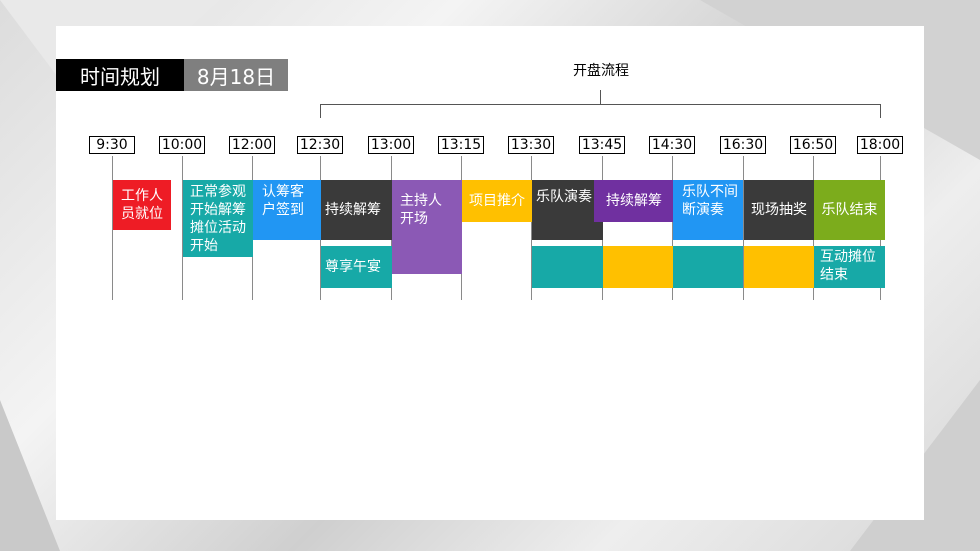  What do you see at coordinates (218, 218) in the screenshot?
I see `block-viewing-start: 正常参观开始解筹摊位活动开始` at bounding box center [218, 218].